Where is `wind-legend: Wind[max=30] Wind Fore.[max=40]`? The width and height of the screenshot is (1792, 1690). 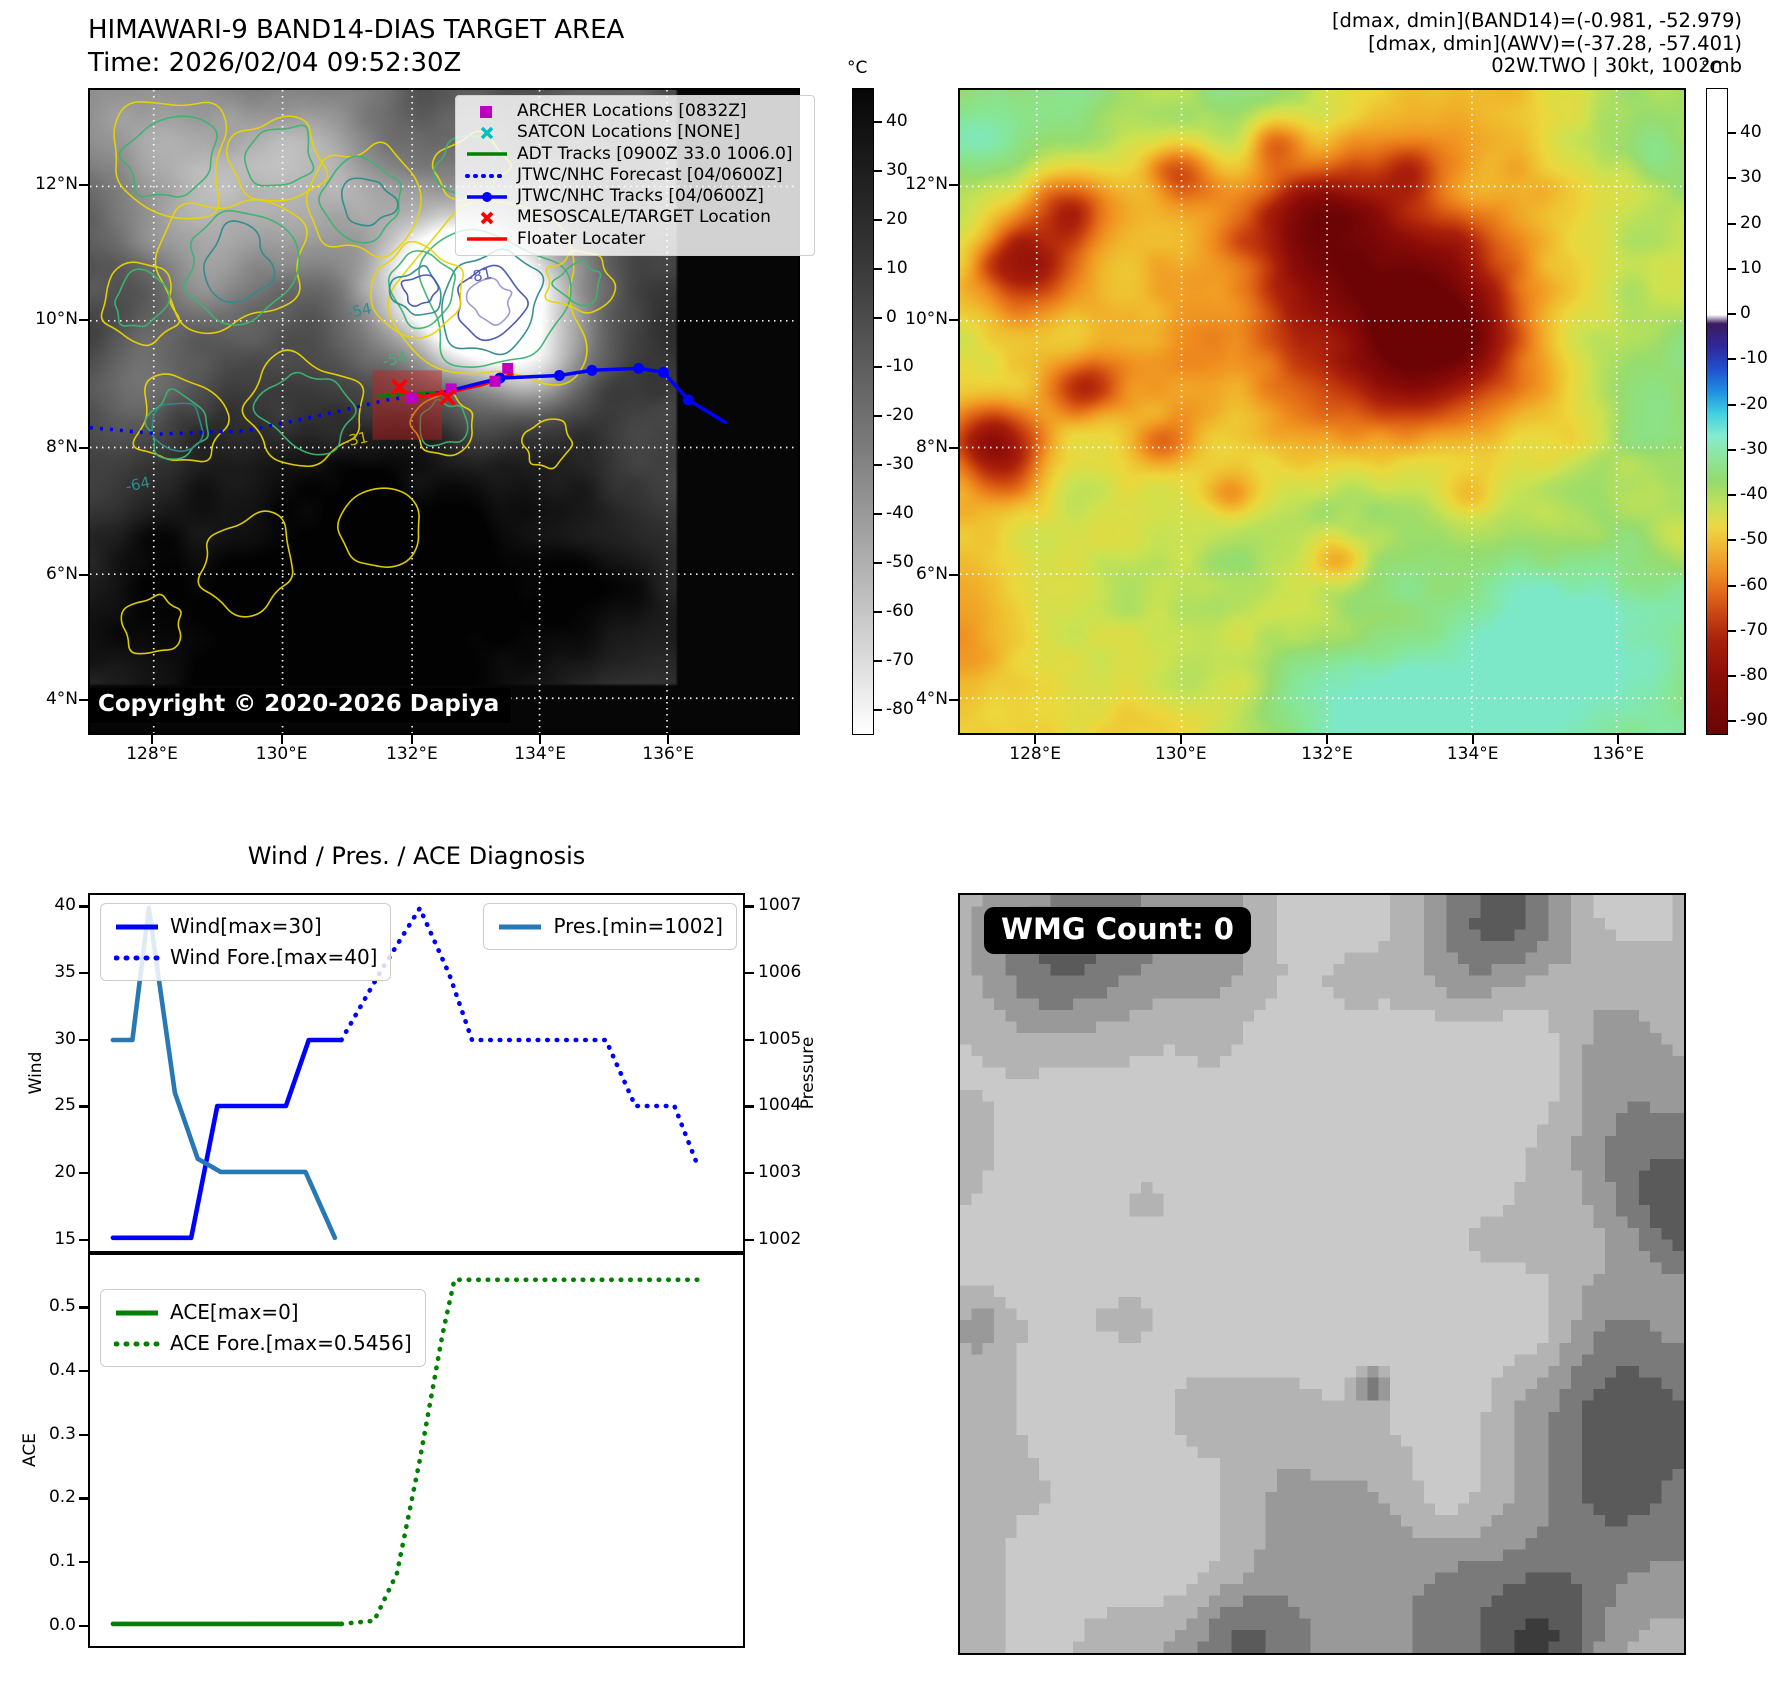
wind-legend: Wind[max=30] Wind Fore.[max=40] is located at coordinates (246, 942).